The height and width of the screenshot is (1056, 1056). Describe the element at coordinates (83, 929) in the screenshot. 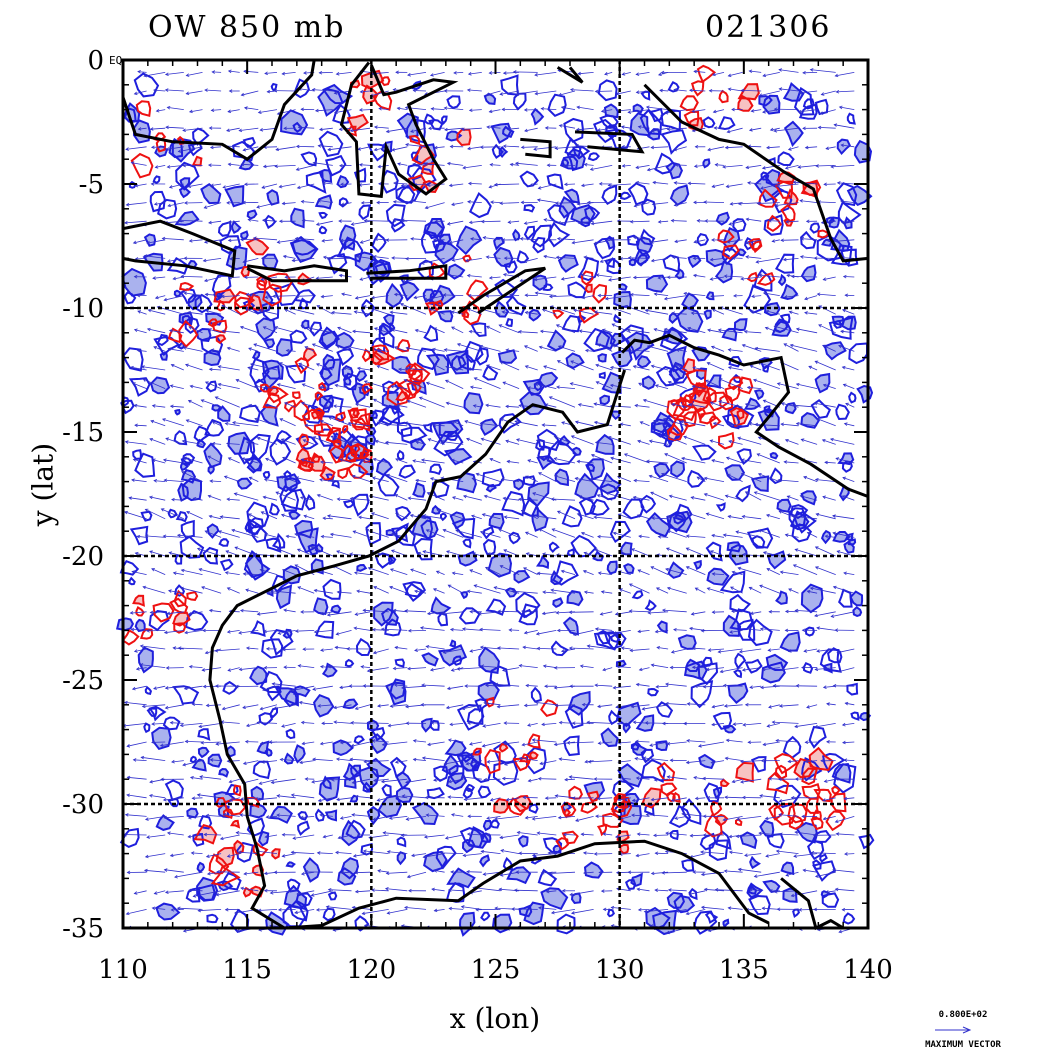

I see `y-tick-label: -35` at that location.